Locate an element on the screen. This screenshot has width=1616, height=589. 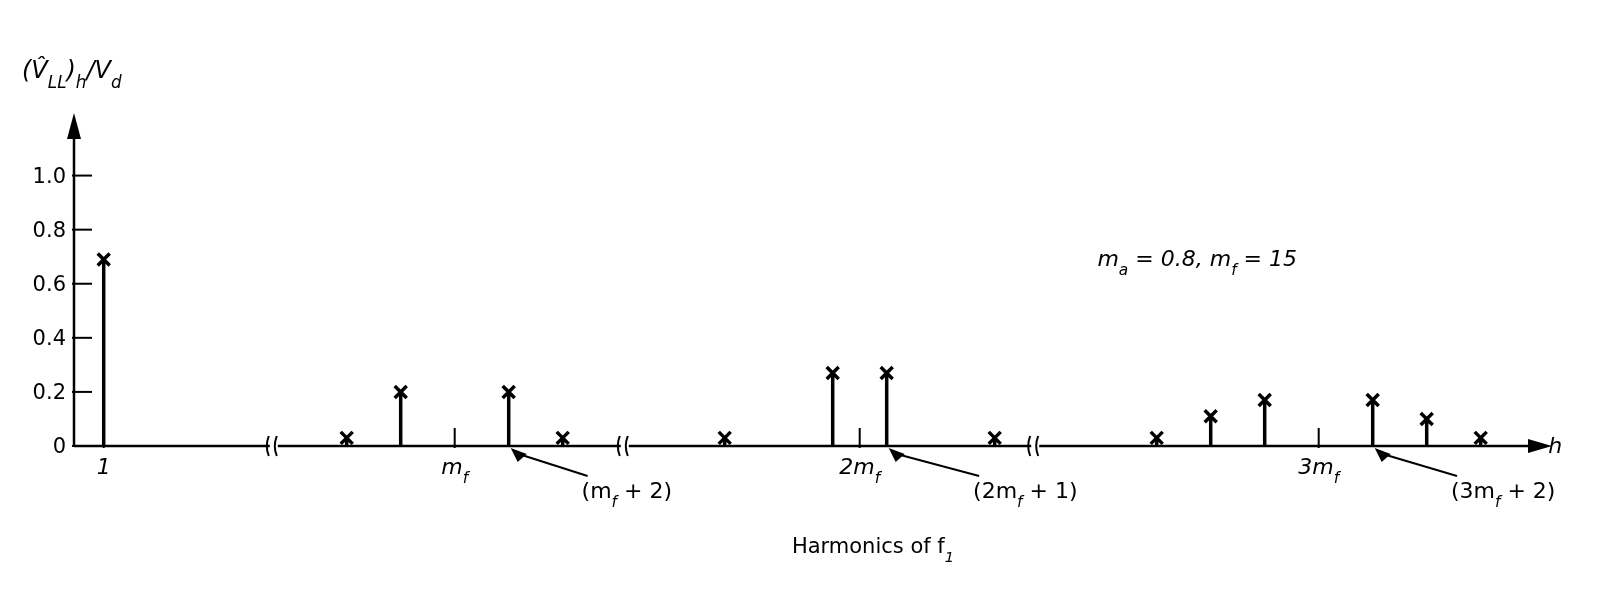
text: (3m$_{f}$ + 2) is located at coordinates (1503, 494).